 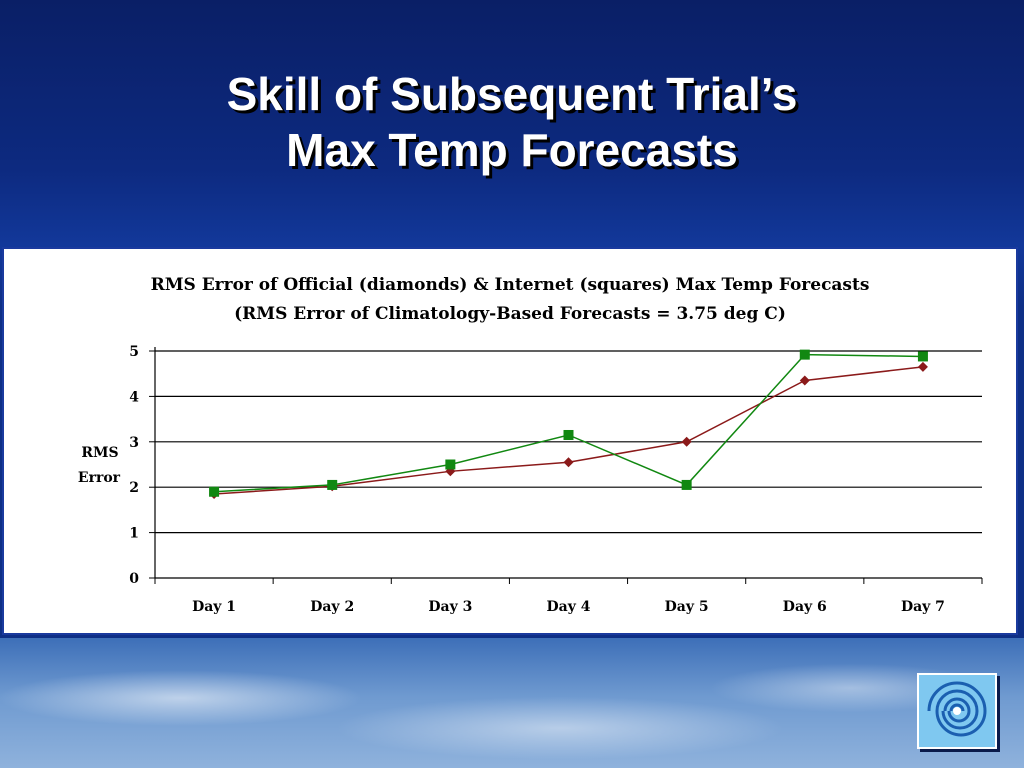 I want to click on x-tick-label: Day 7, so click(x=923, y=607).